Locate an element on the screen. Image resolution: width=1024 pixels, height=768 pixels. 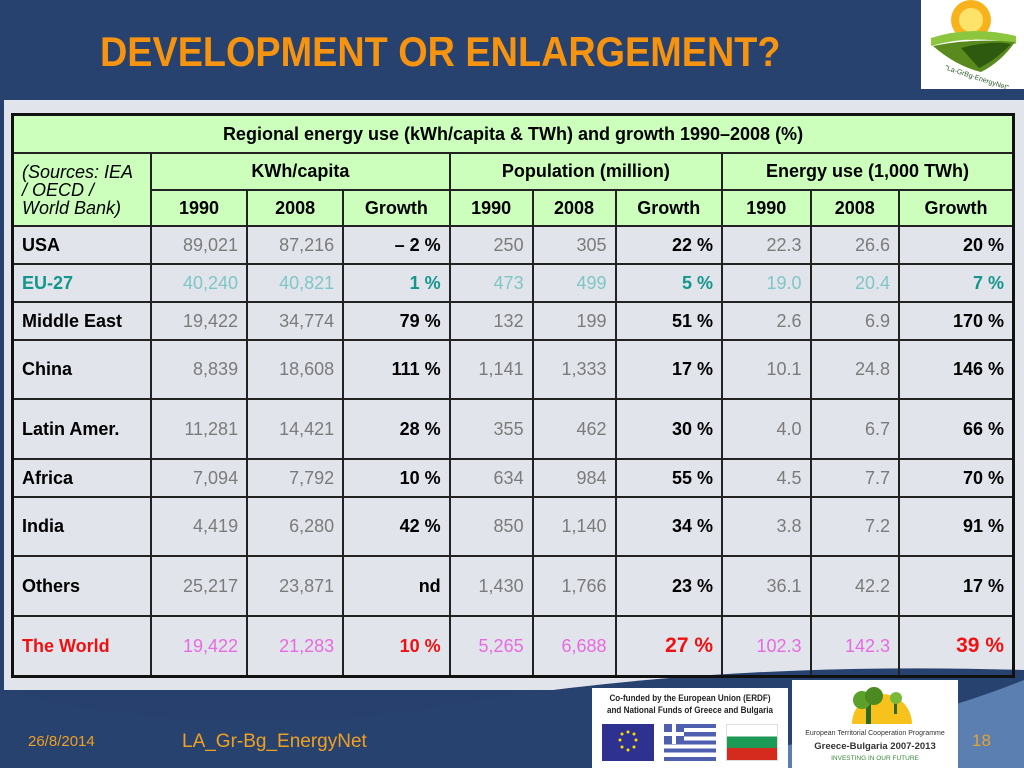
growth-cell: 20 % is located at coordinates (956, 245).